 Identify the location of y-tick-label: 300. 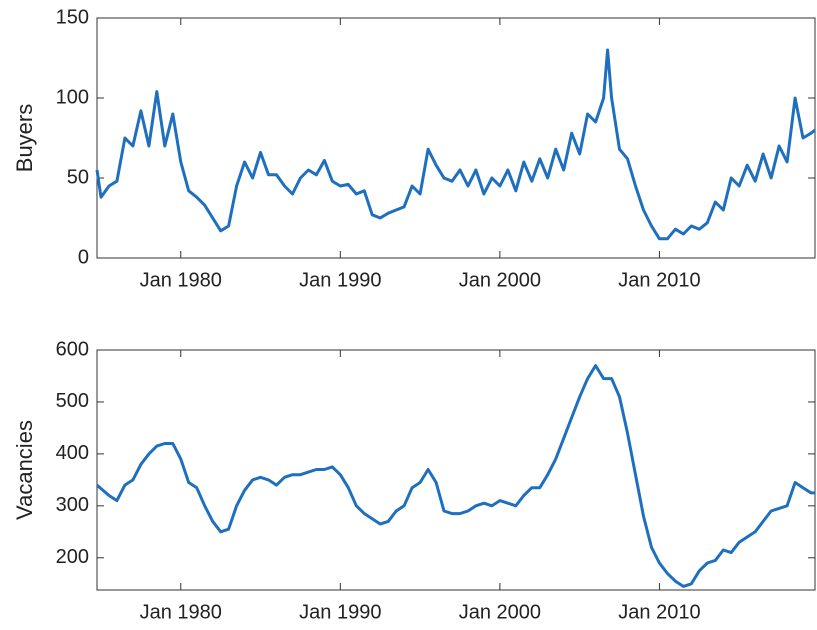
(72, 505).